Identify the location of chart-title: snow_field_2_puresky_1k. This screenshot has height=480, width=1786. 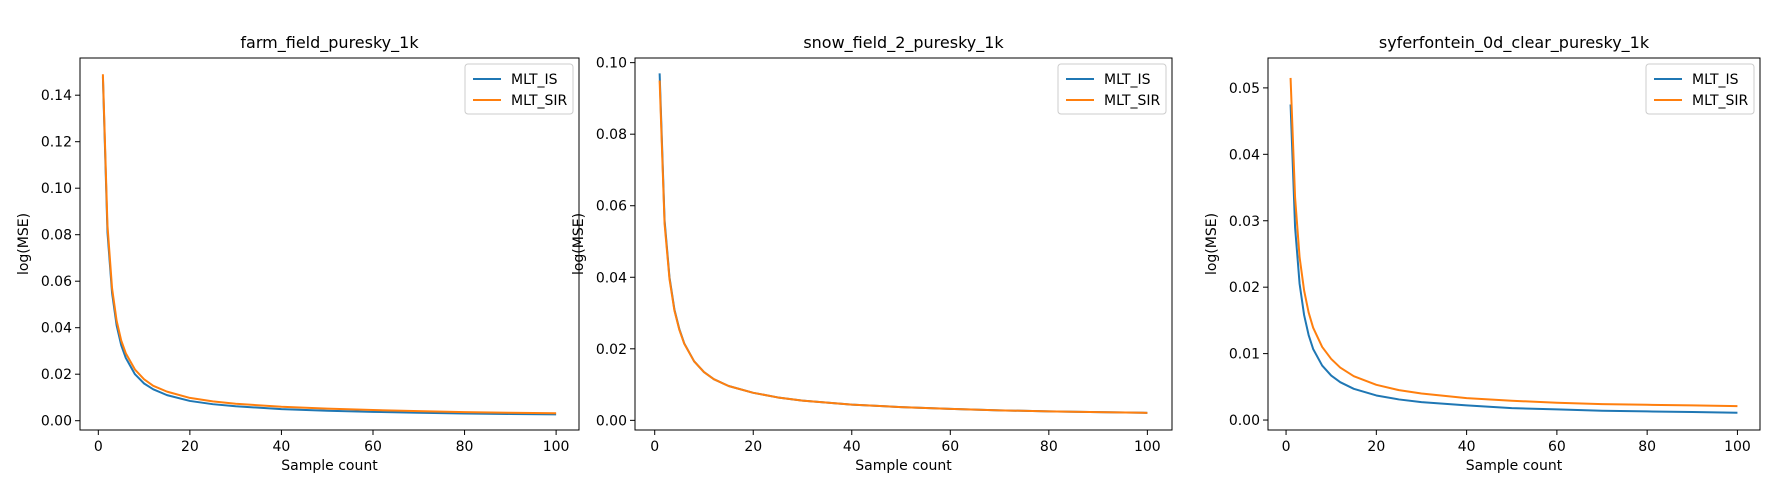
(903, 43).